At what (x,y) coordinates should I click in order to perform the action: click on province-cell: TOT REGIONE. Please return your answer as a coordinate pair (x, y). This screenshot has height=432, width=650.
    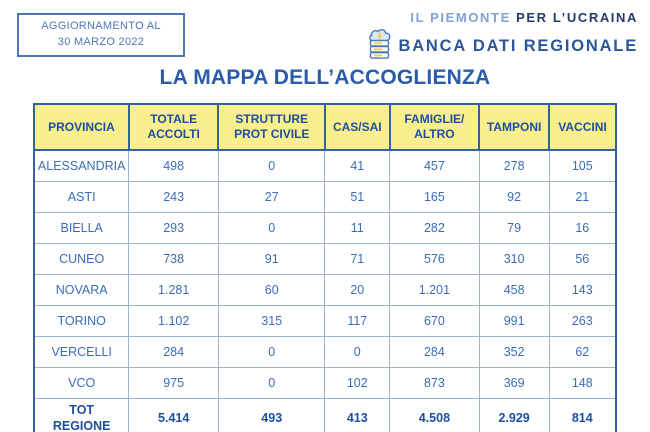
    Looking at the image, I should click on (81, 415).